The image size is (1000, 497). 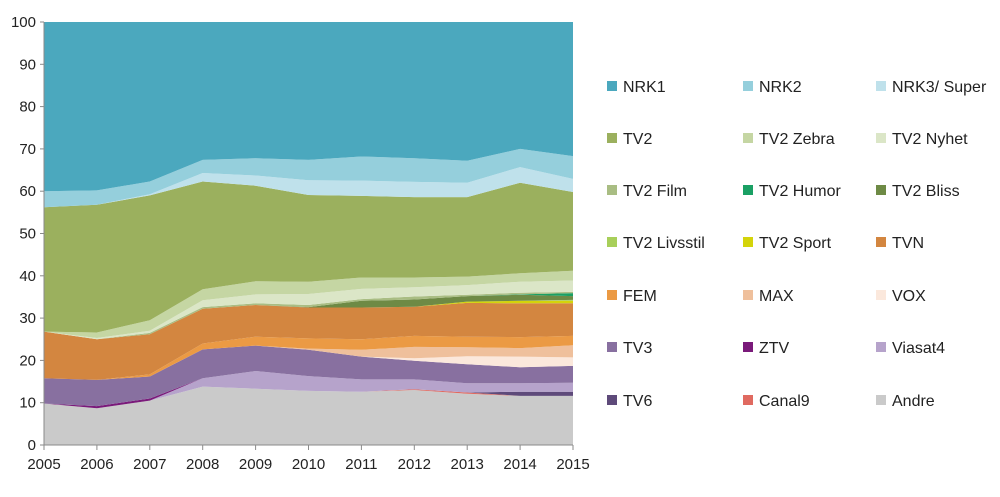 I want to click on legend-item-tv2-zebra: TV2 Zebra, so click(x=789, y=139).